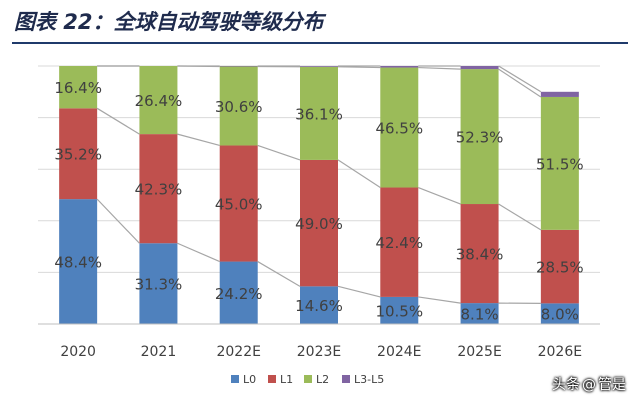 This screenshot has width=640, height=404. I want to click on bar-l0-2020, so click(78, 261).